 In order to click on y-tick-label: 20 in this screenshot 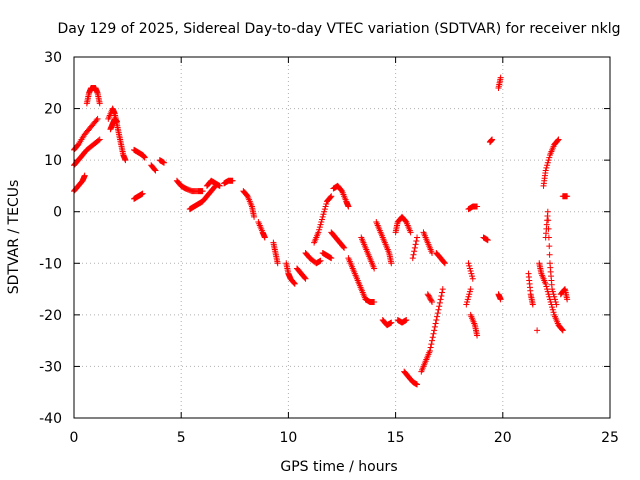, I will do `click(53, 110)`.